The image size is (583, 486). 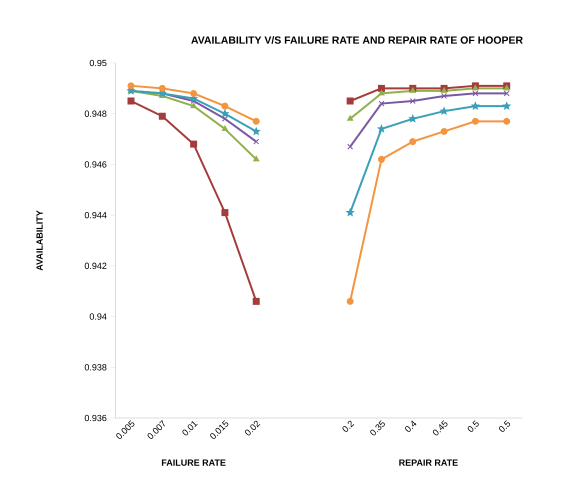 What do you see at coordinates (377, 428) in the screenshot?
I see `x-tick-label: 0.35` at bounding box center [377, 428].